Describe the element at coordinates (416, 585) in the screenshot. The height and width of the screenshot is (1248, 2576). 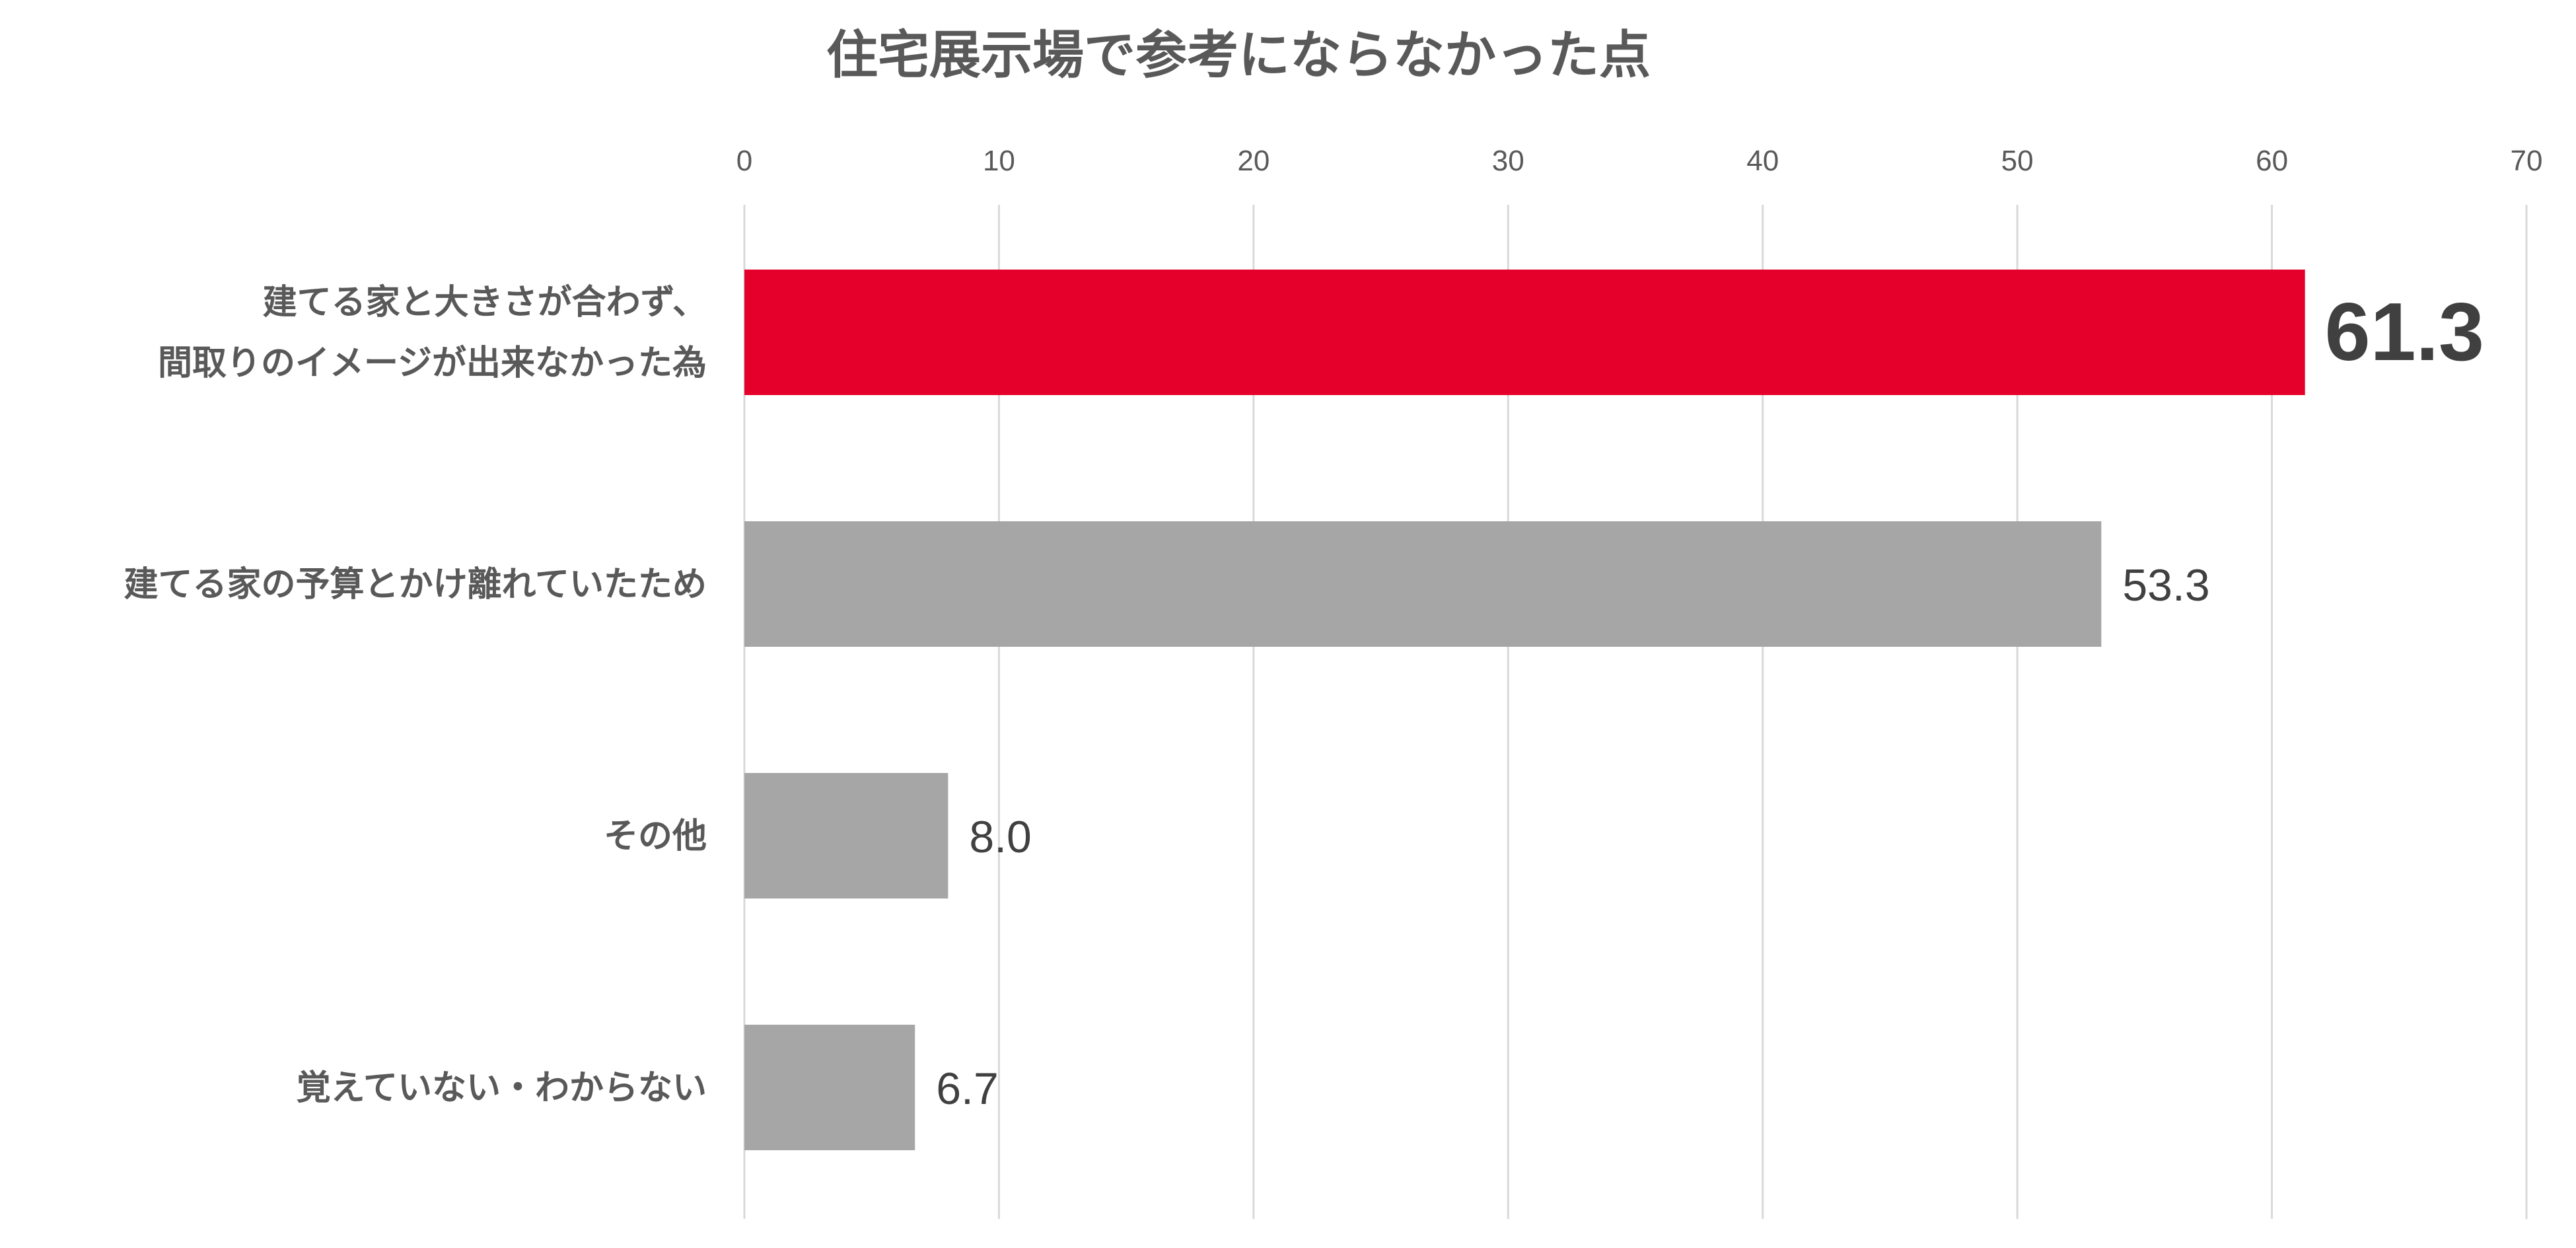
I see `category-label: 建てる家の予算とかけ離れていたため` at that location.